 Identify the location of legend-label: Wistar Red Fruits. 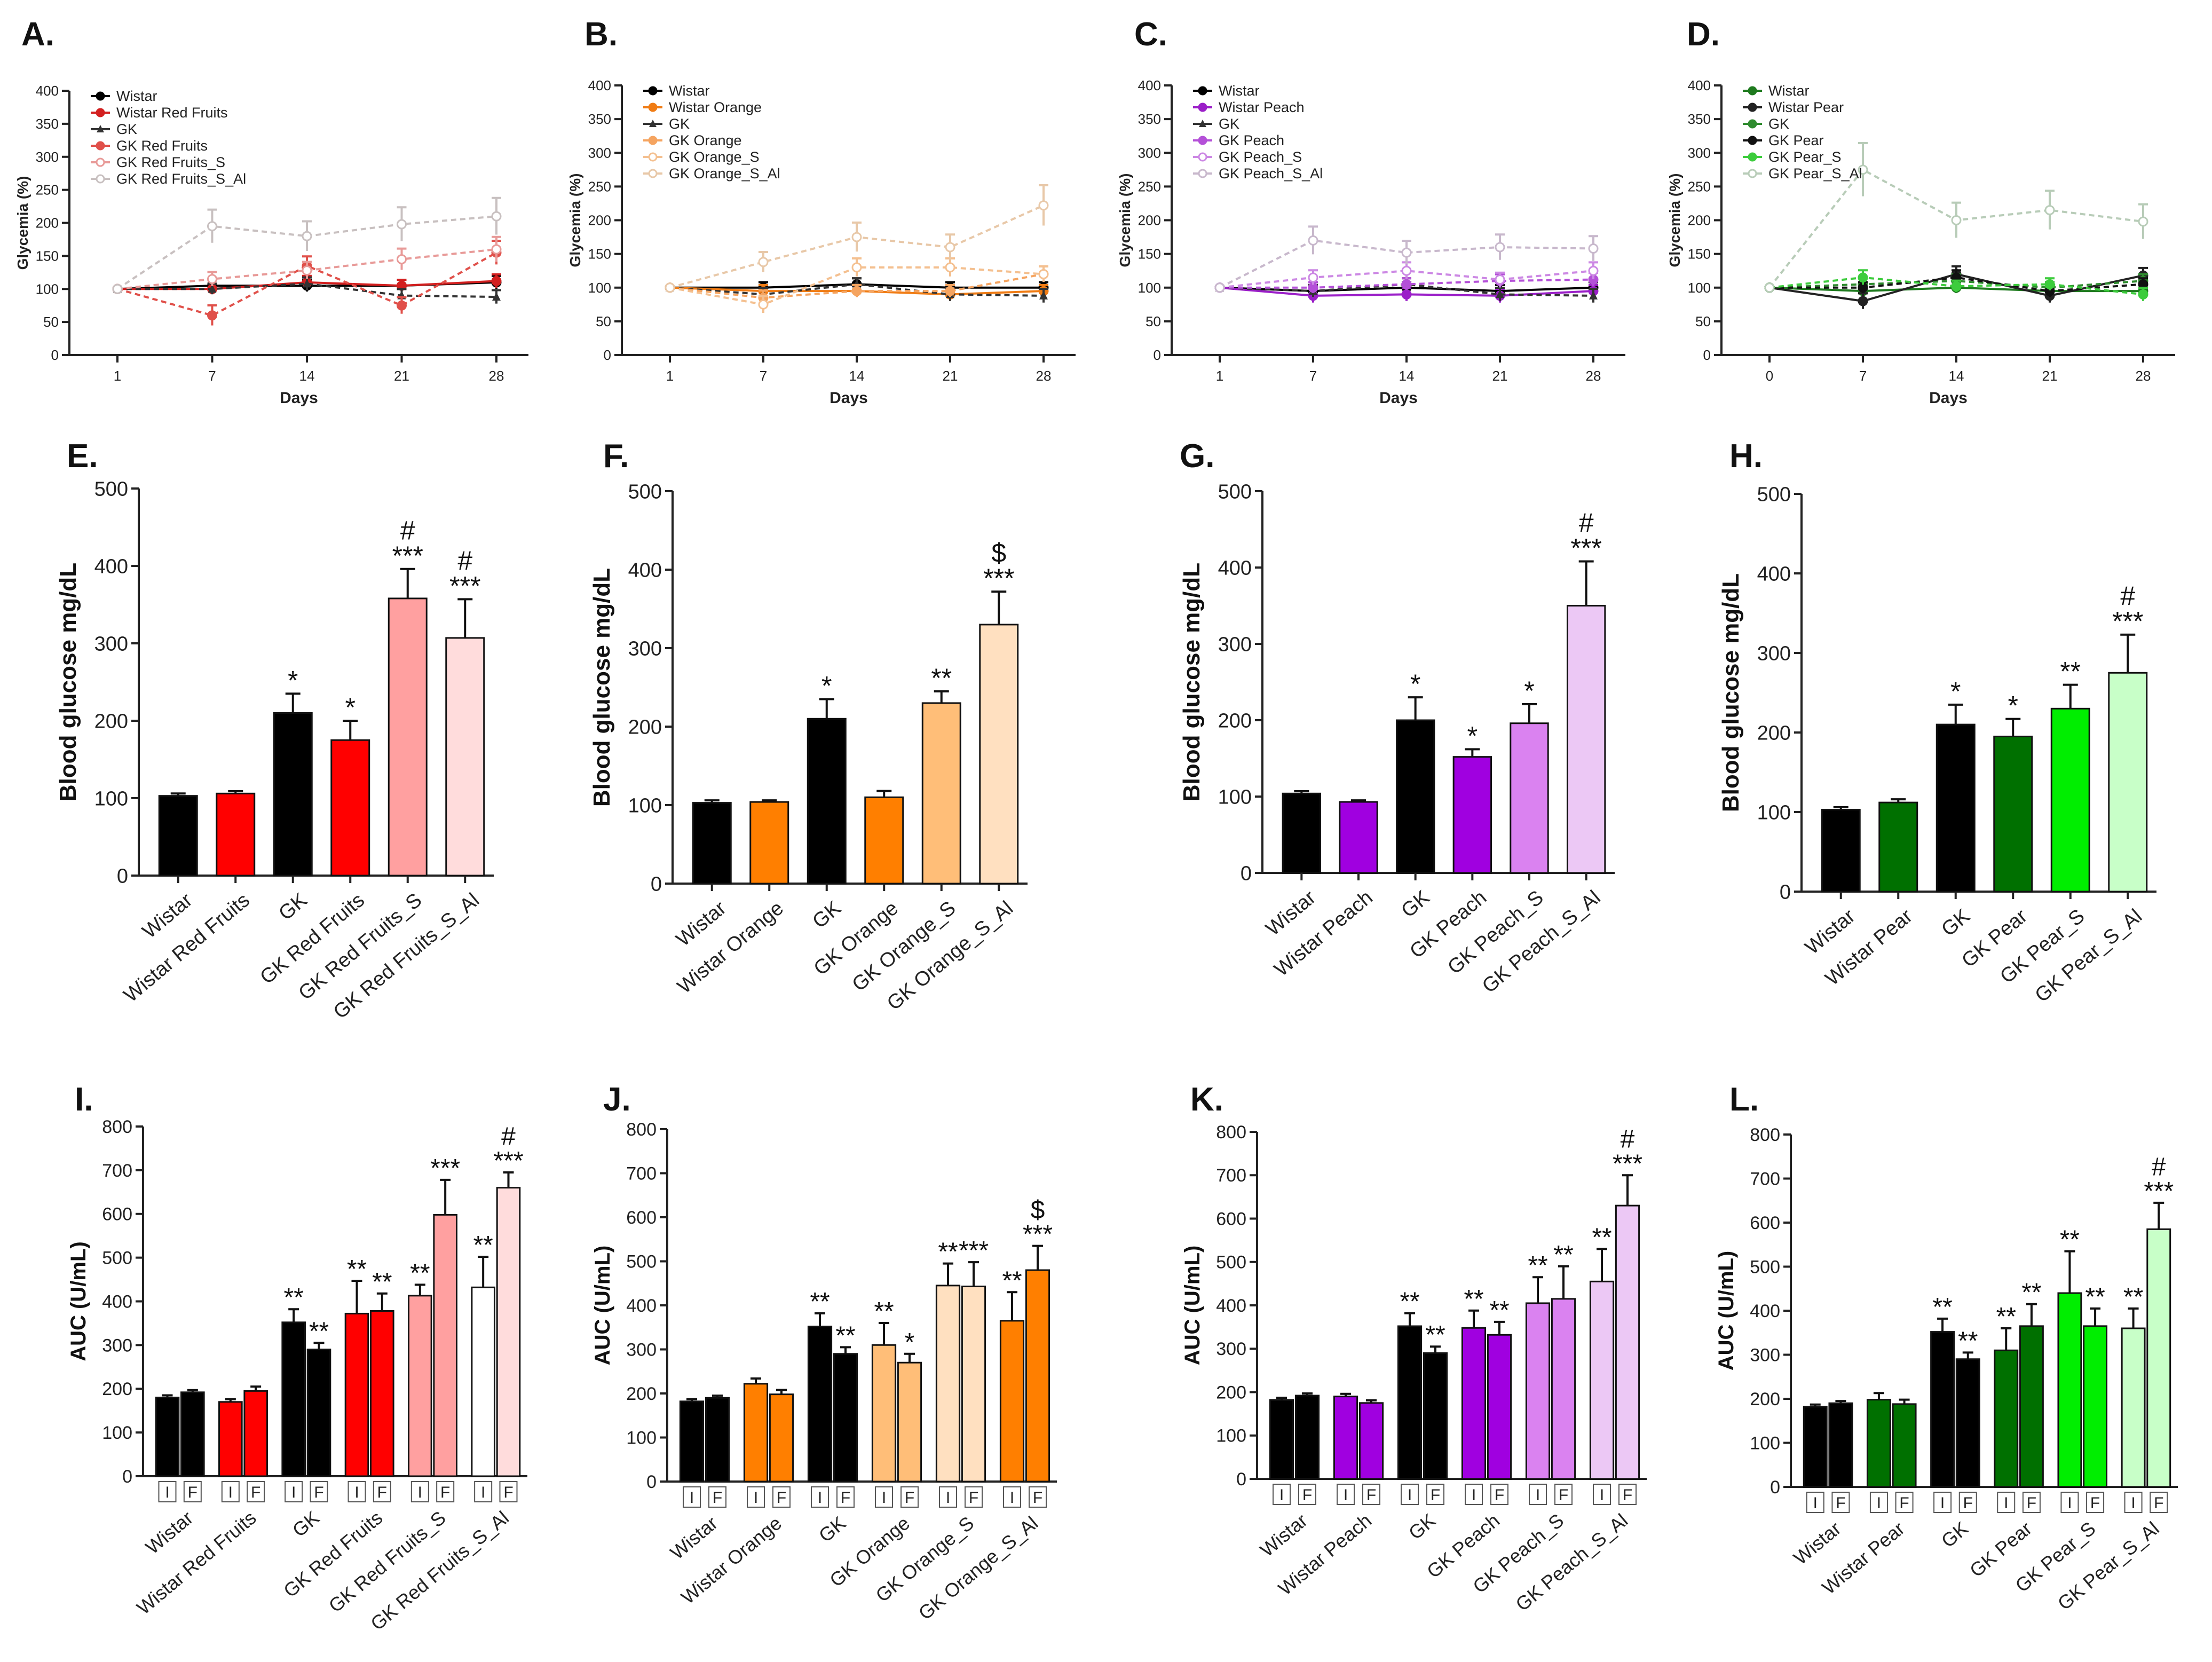
(172, 113).